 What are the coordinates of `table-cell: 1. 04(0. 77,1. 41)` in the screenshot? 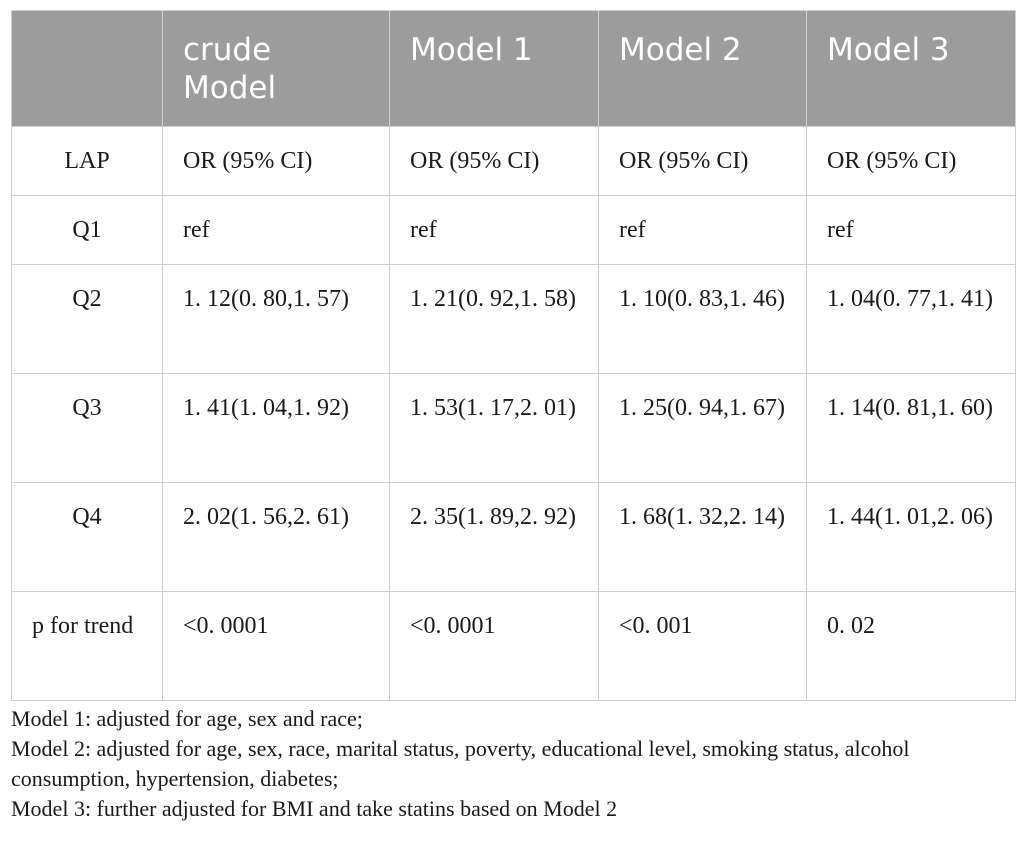 It's located at (911, 319).